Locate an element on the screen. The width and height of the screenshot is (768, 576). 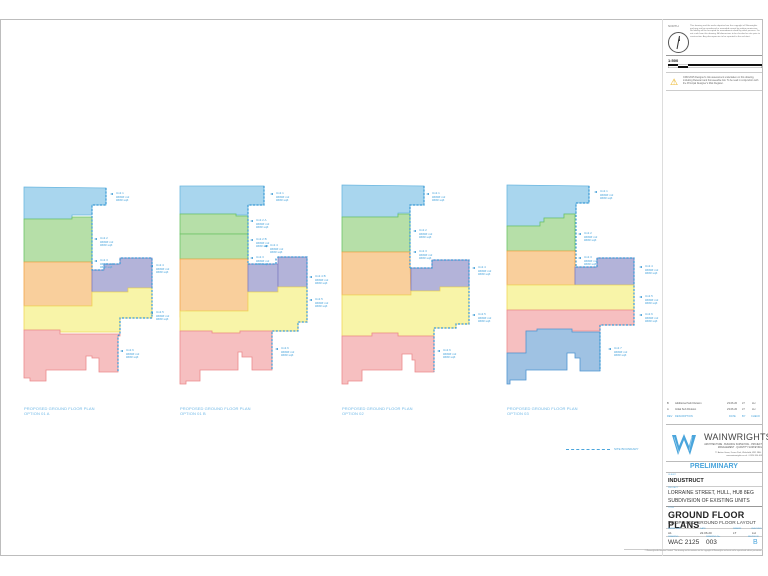
drawing-title: GROUND FLOOR PLANS is located at coordinates (706, 520).